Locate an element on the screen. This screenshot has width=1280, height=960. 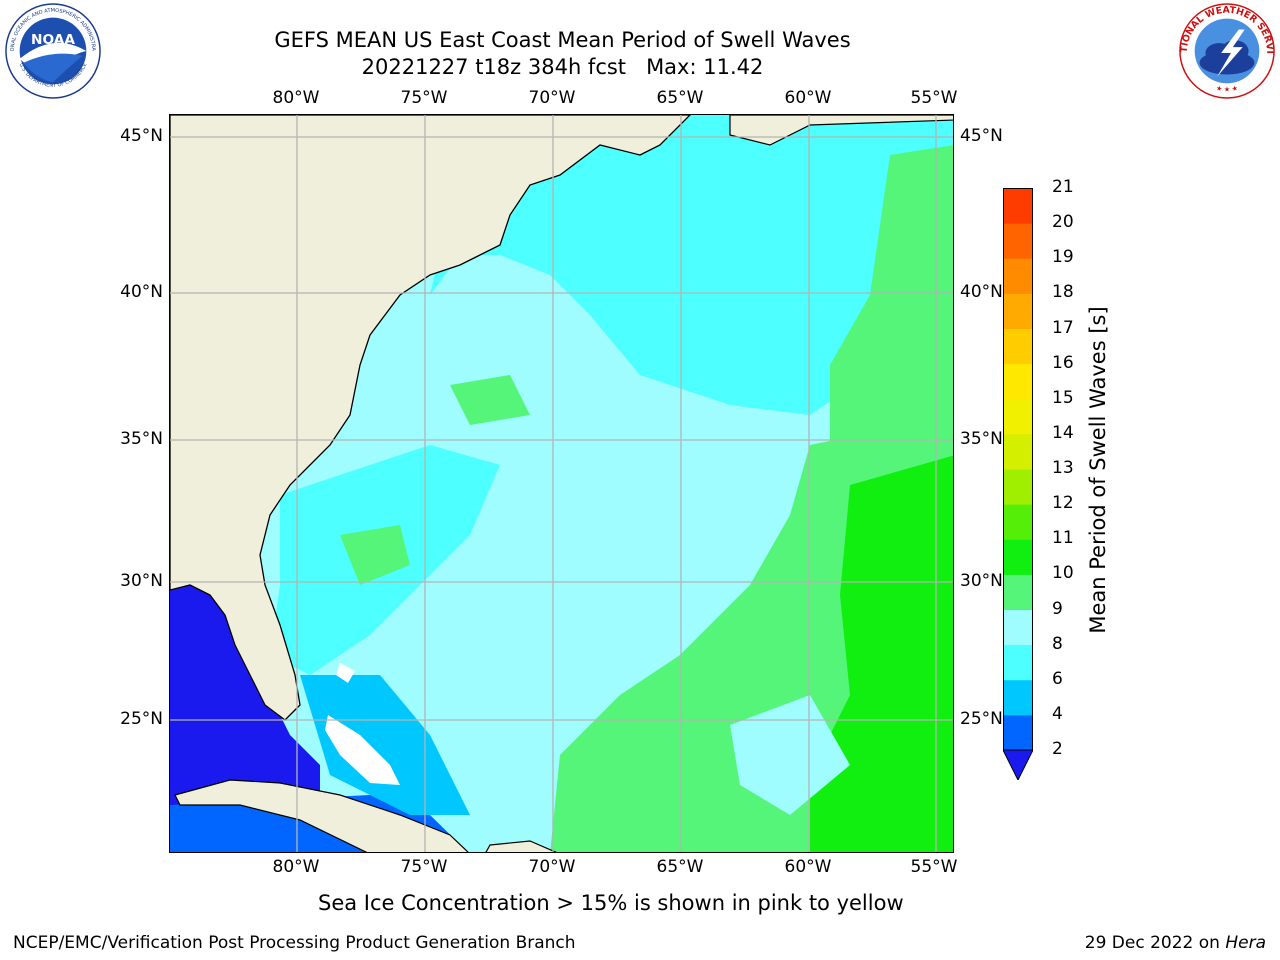
footer-date: 29 Dec 2022 on Hera is located at coordinates (1175, 943).